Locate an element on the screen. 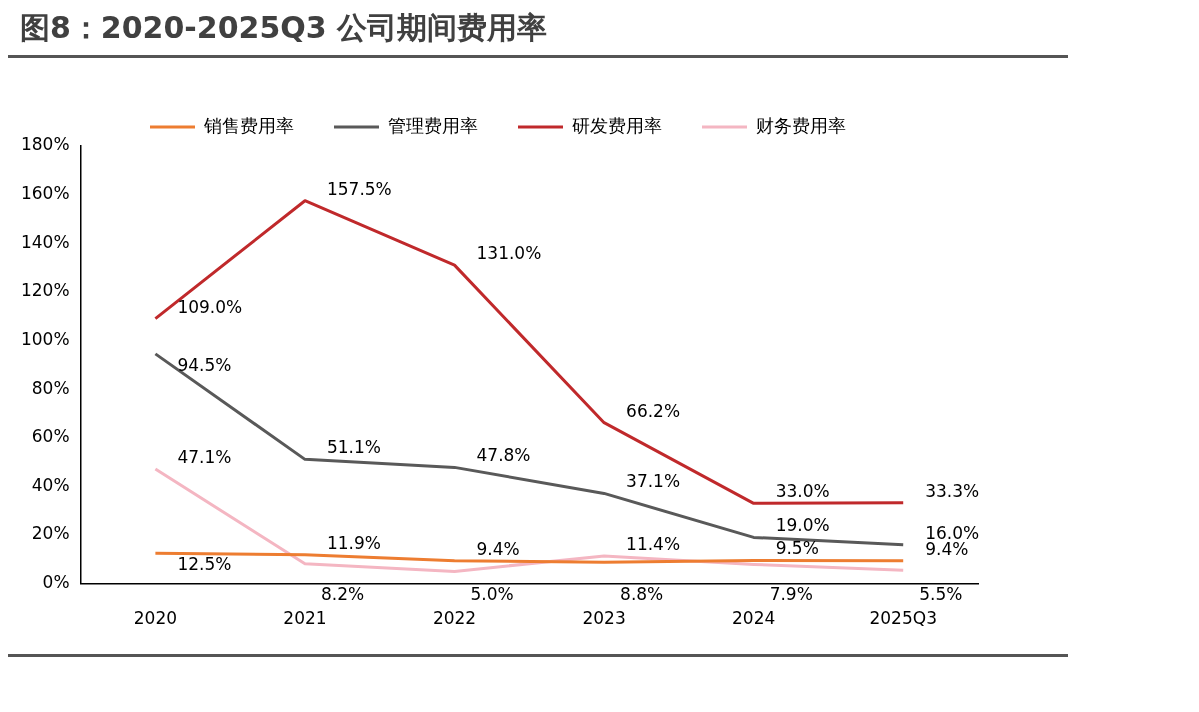 This screenshot has width=1199, height=712. data-label: 5.0% is located at coordinates (492, 593).